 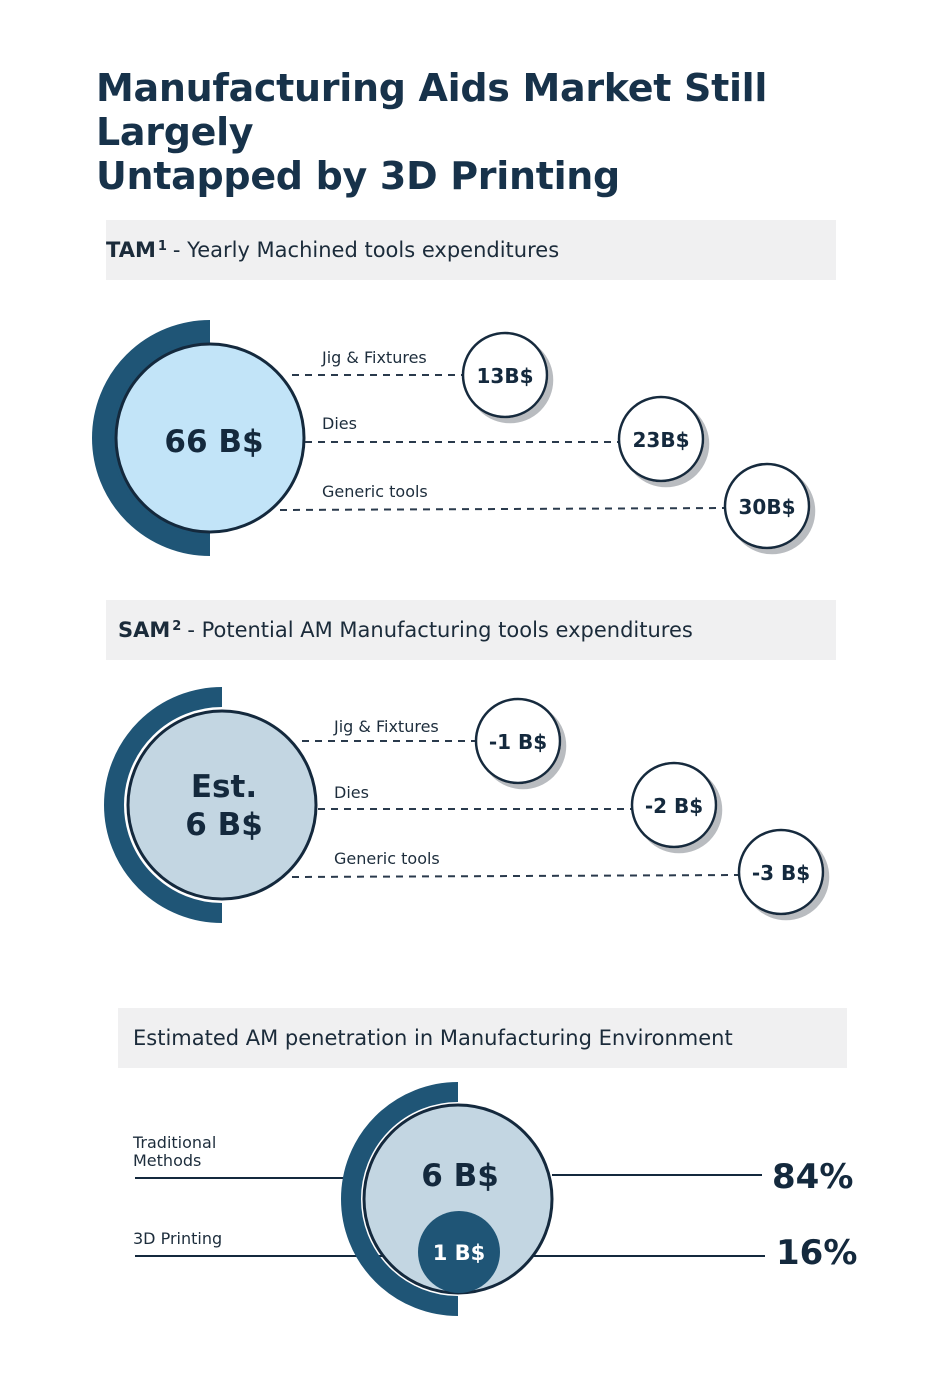 I want to click on am-label: 3D Printing, so click(x=177, y=1238).